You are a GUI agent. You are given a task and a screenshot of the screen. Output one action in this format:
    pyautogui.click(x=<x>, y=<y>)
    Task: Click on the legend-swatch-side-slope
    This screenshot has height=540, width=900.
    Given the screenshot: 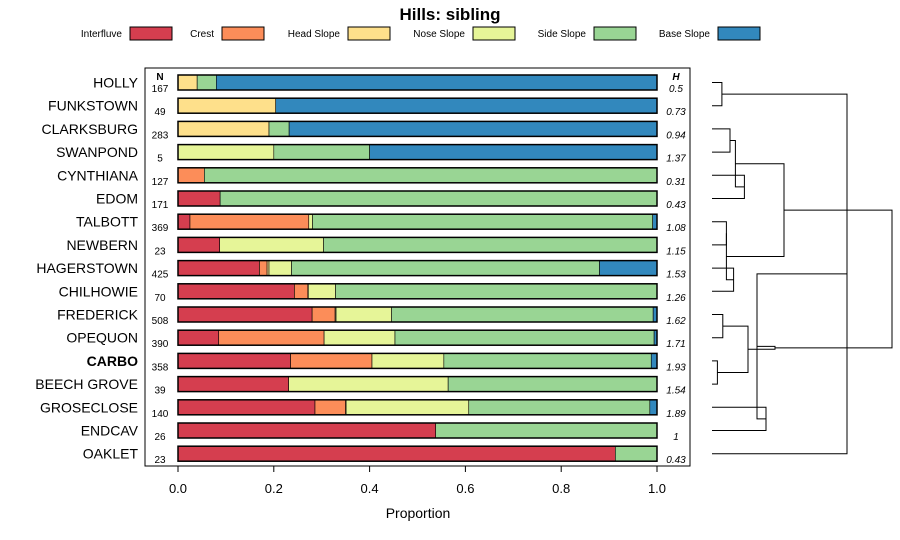 What is the action you would take?
    pyautogui.click(x=615, y=33)
    